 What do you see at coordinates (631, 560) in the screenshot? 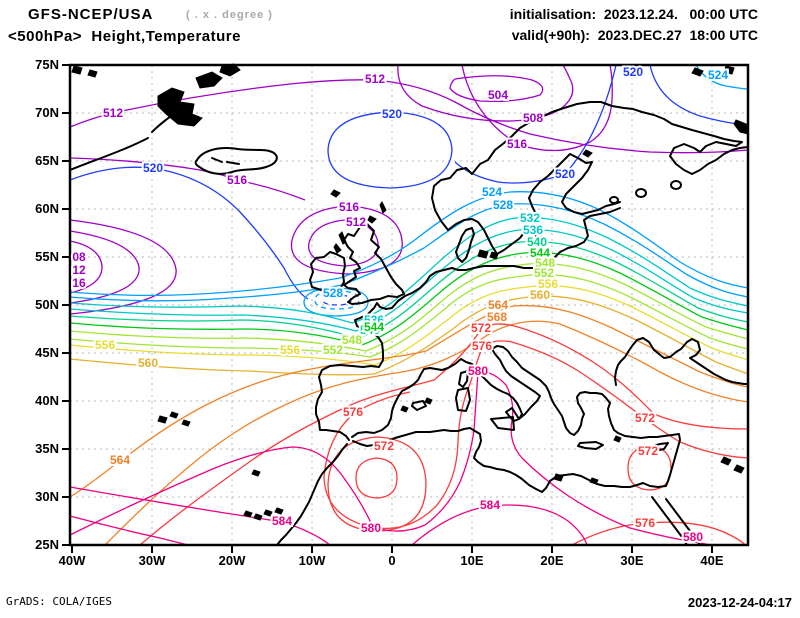
I see `x-axis-label: 30E` at bounding box center [631, 560].